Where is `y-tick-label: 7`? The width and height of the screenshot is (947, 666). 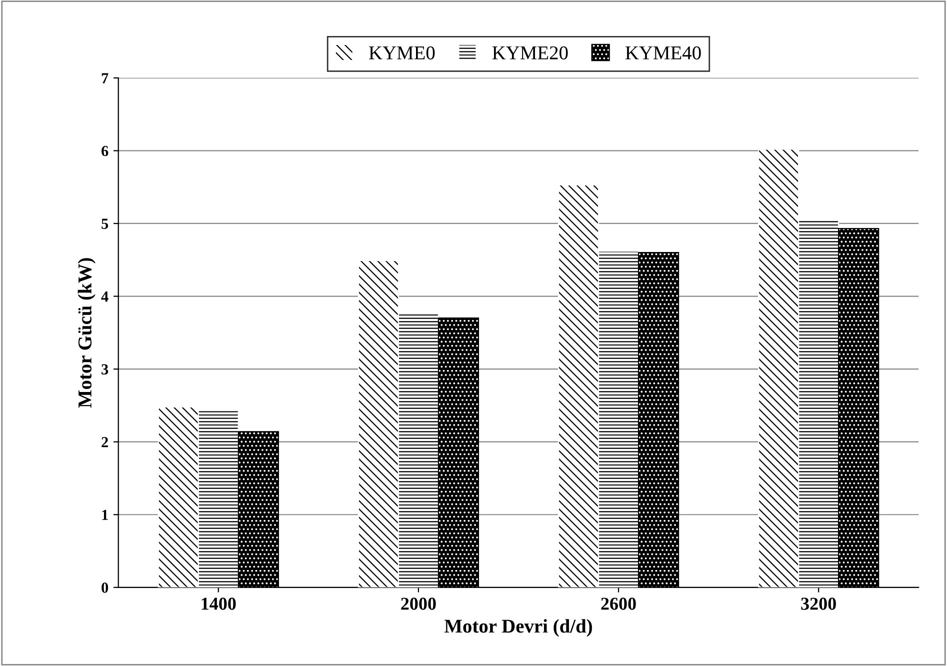
y-tick-label: 7 is located at coordinates (105, 78).